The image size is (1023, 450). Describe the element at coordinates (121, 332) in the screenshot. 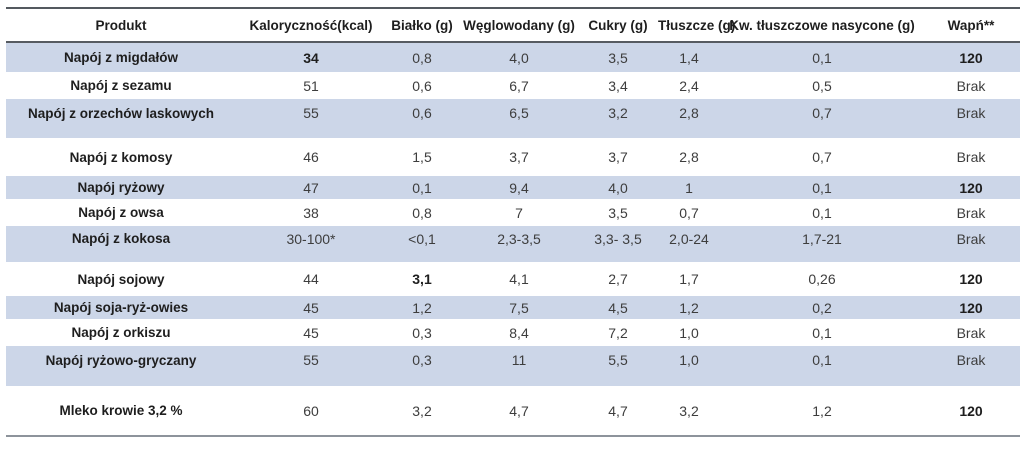

I see `product-cell: Napój z orkiszu` at that location.